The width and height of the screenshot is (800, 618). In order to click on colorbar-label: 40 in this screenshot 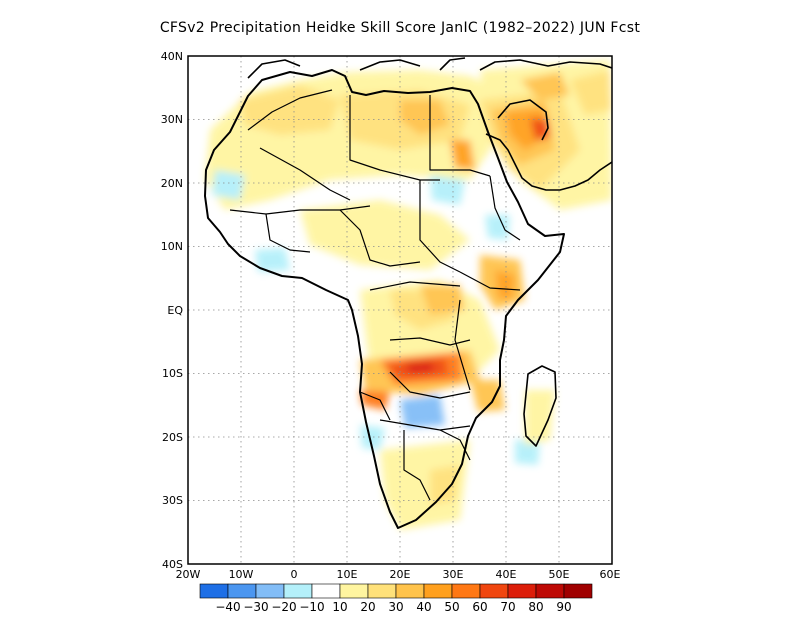, I will do `click(423, 607)`.